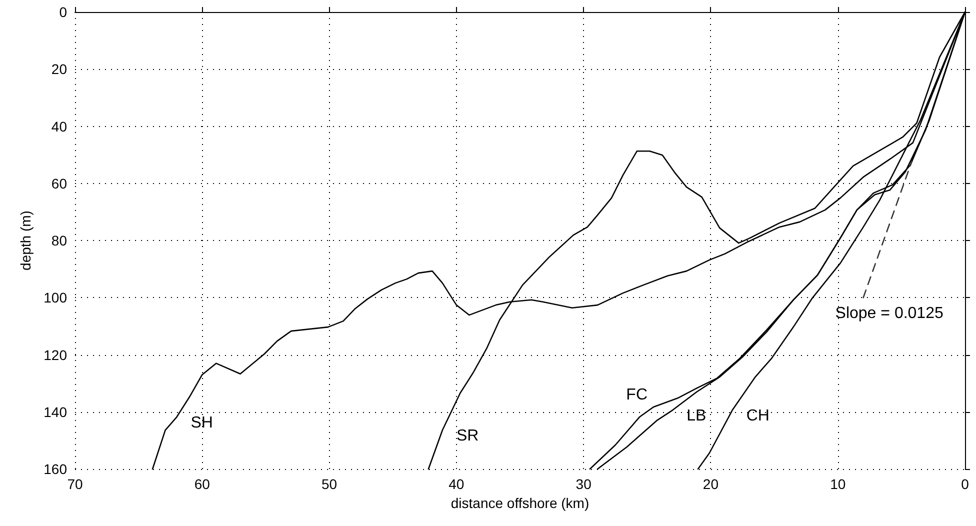 The width and height of the screenshot is (976, 526). What do you see at coordinates (59, 126) in the screenshot?
I see `y-tick-label: 40` at bounding box center [59, 126].